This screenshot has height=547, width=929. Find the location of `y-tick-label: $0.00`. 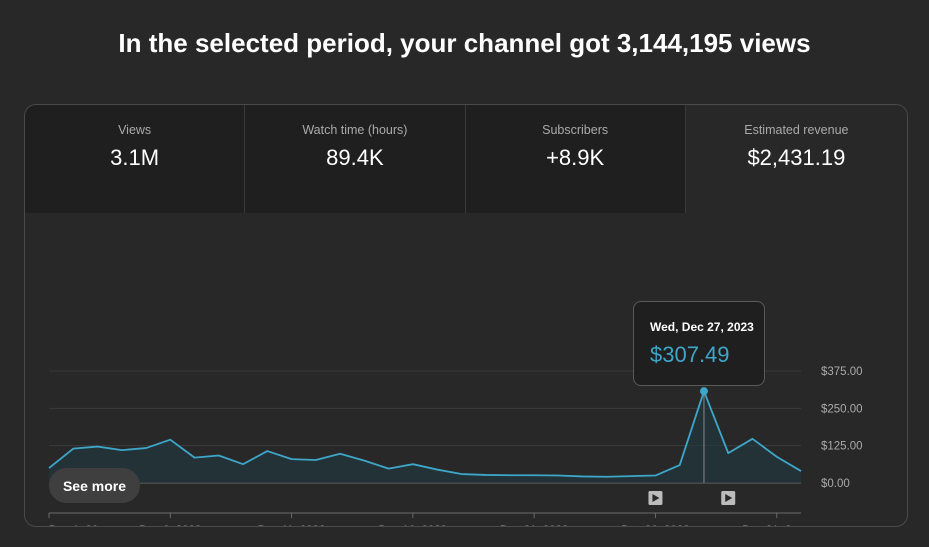

y-tick-label: $0.00 is located at coordinates (835, 484).